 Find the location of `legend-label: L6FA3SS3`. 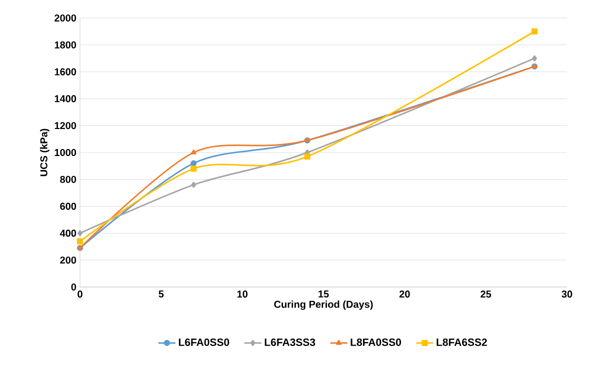

legend-label: L6FA3SS3 is located at coordinates (290, 342).